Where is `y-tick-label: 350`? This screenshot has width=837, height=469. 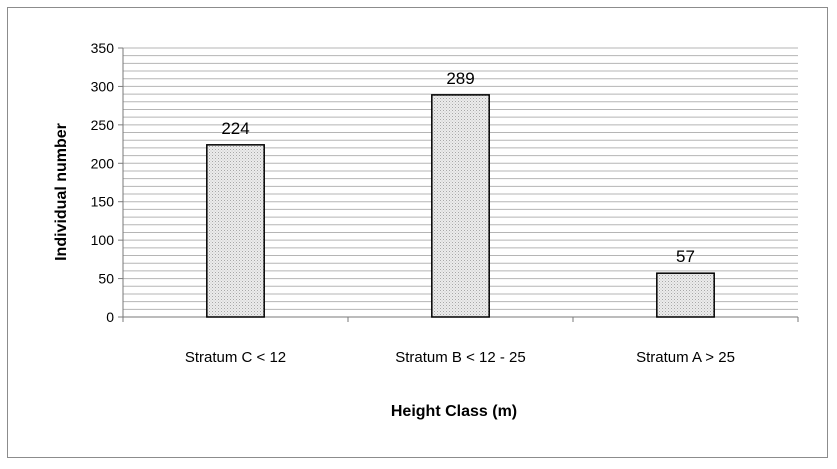 y-tick-label: 350 is located at coordinates (103, 48).